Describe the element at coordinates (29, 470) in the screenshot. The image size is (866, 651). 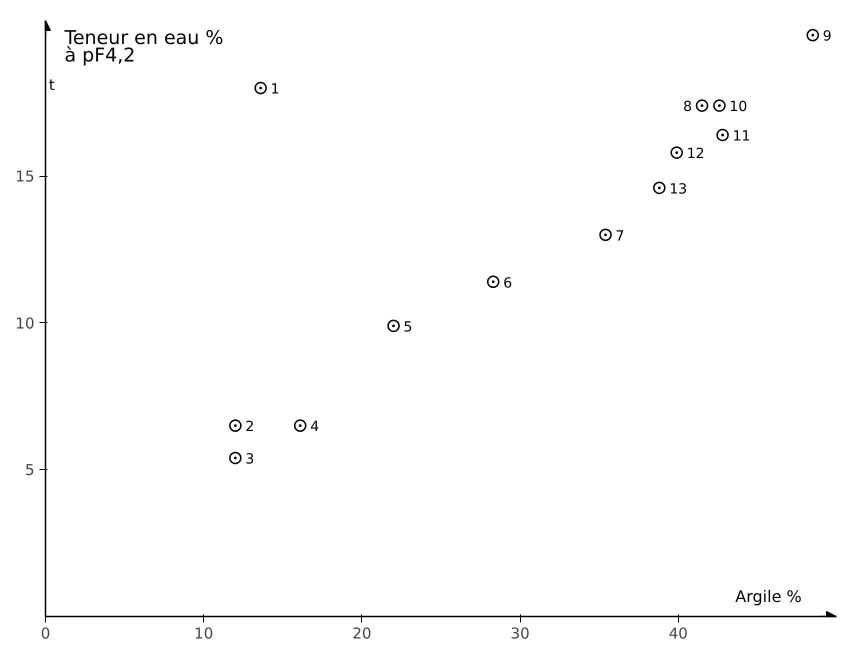
I see `y-tick-label: 5` at that location.